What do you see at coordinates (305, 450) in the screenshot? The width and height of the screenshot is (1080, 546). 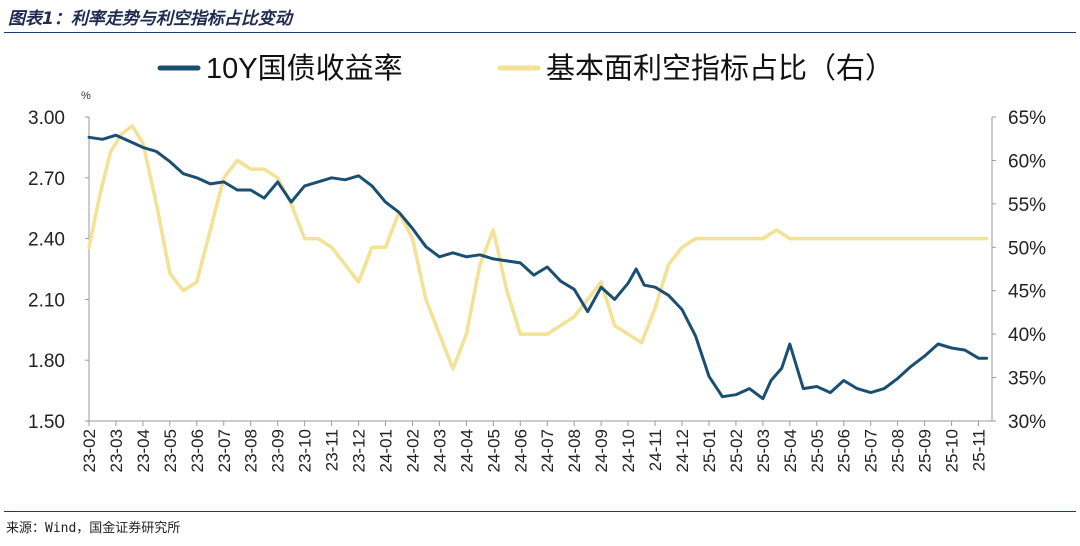 I see `x-tick-label: 23-10` at bounding box center [305, 450].